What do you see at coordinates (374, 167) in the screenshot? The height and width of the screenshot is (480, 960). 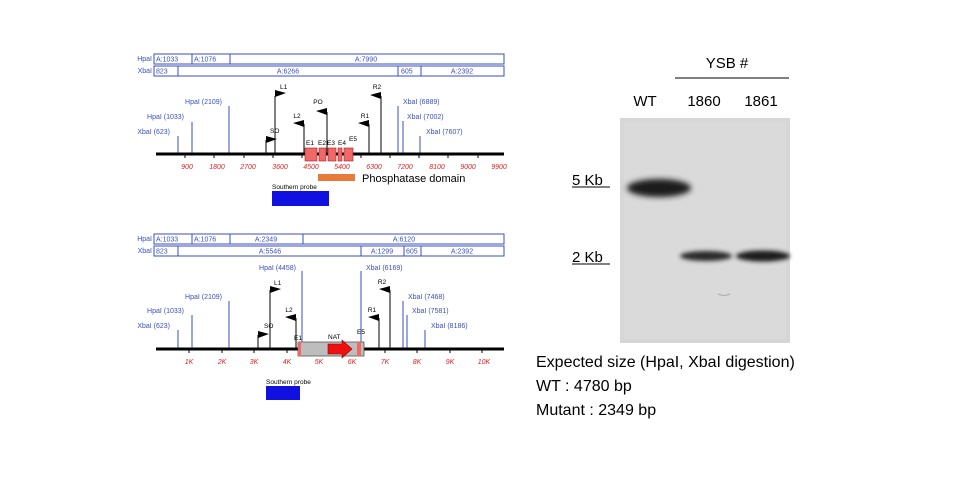 I see `wt-tick-label: 6300` at bounding box center [374, 167].